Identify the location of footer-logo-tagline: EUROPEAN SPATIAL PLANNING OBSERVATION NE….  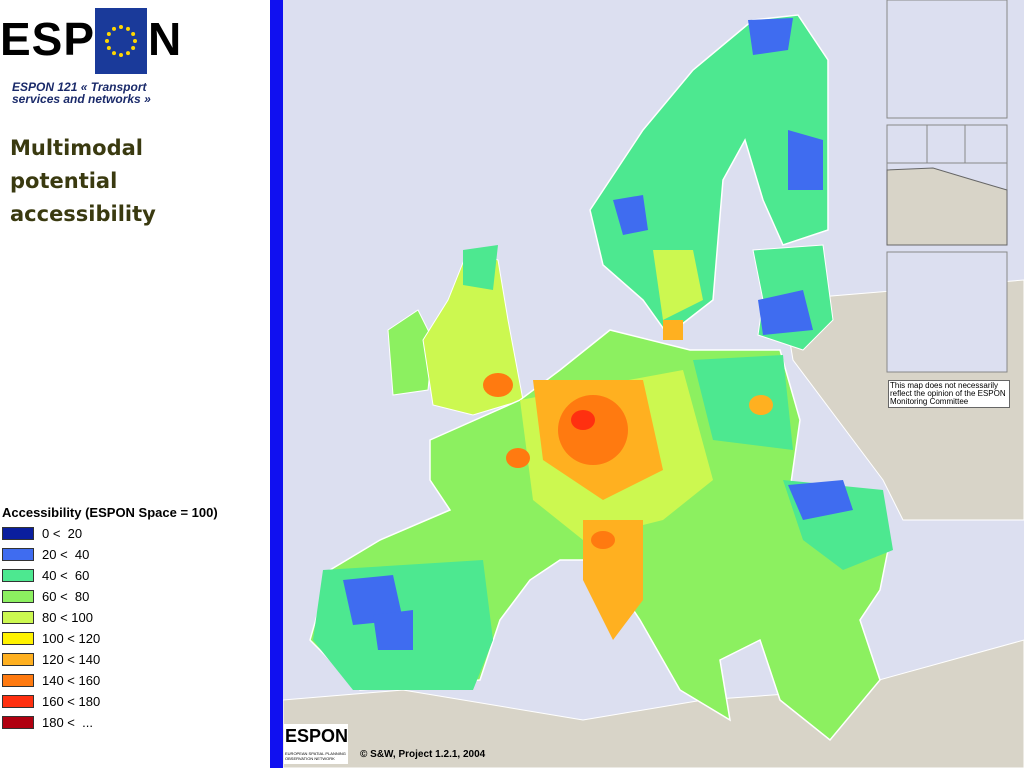
(315, 756).